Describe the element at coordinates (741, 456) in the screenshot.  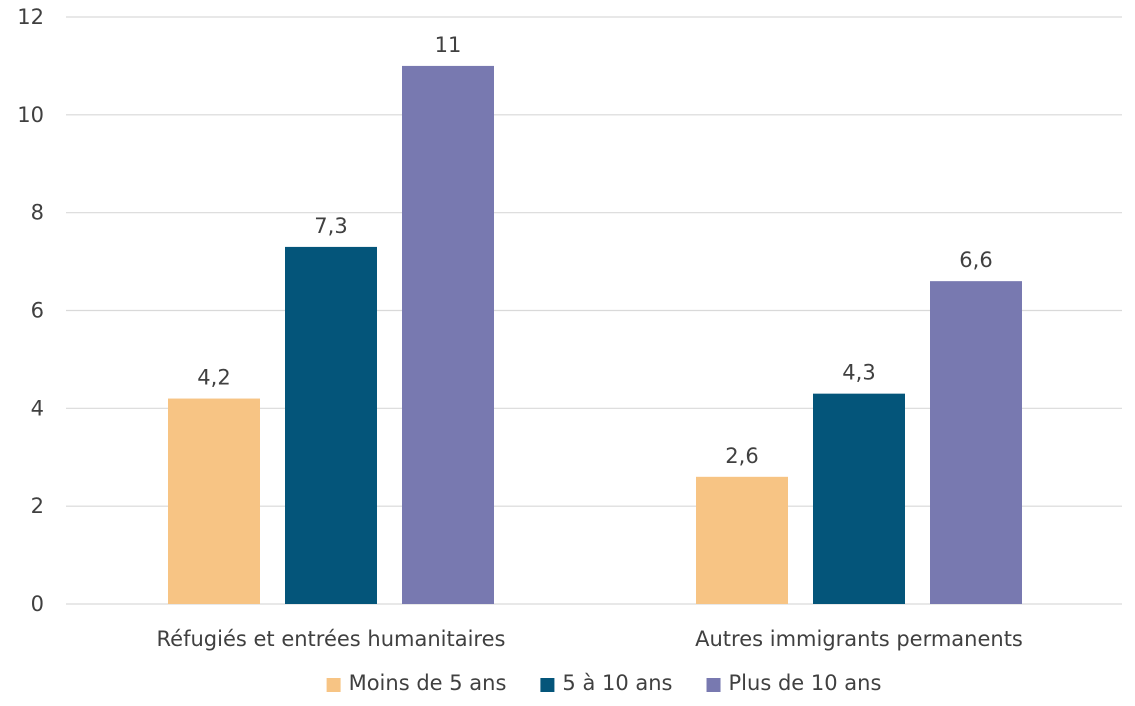
I see `data-label: 2,6` at that location.